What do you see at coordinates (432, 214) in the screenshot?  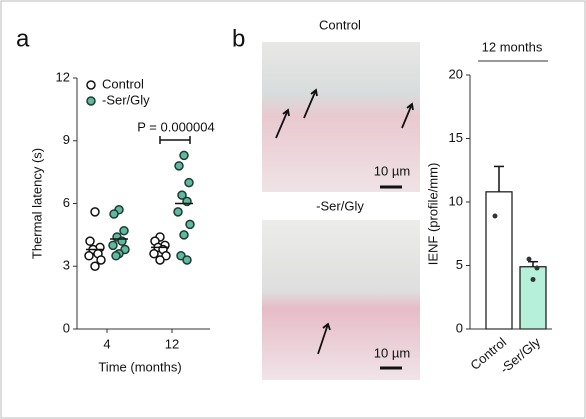 I see `y-axis-label: IENF (profile/mm)` at bounding box center [432, 214].